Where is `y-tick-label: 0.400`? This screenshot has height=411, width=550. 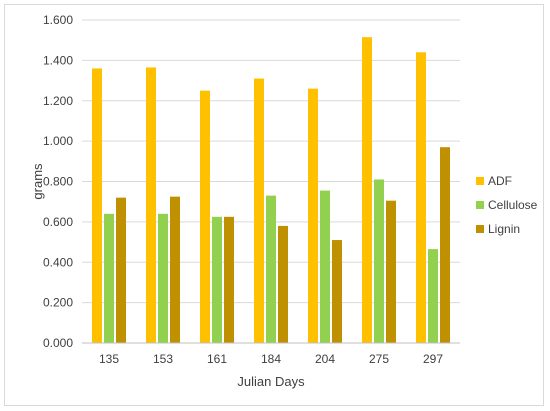
y-tick-label: 0.400 is located at coordinates (58, 262).